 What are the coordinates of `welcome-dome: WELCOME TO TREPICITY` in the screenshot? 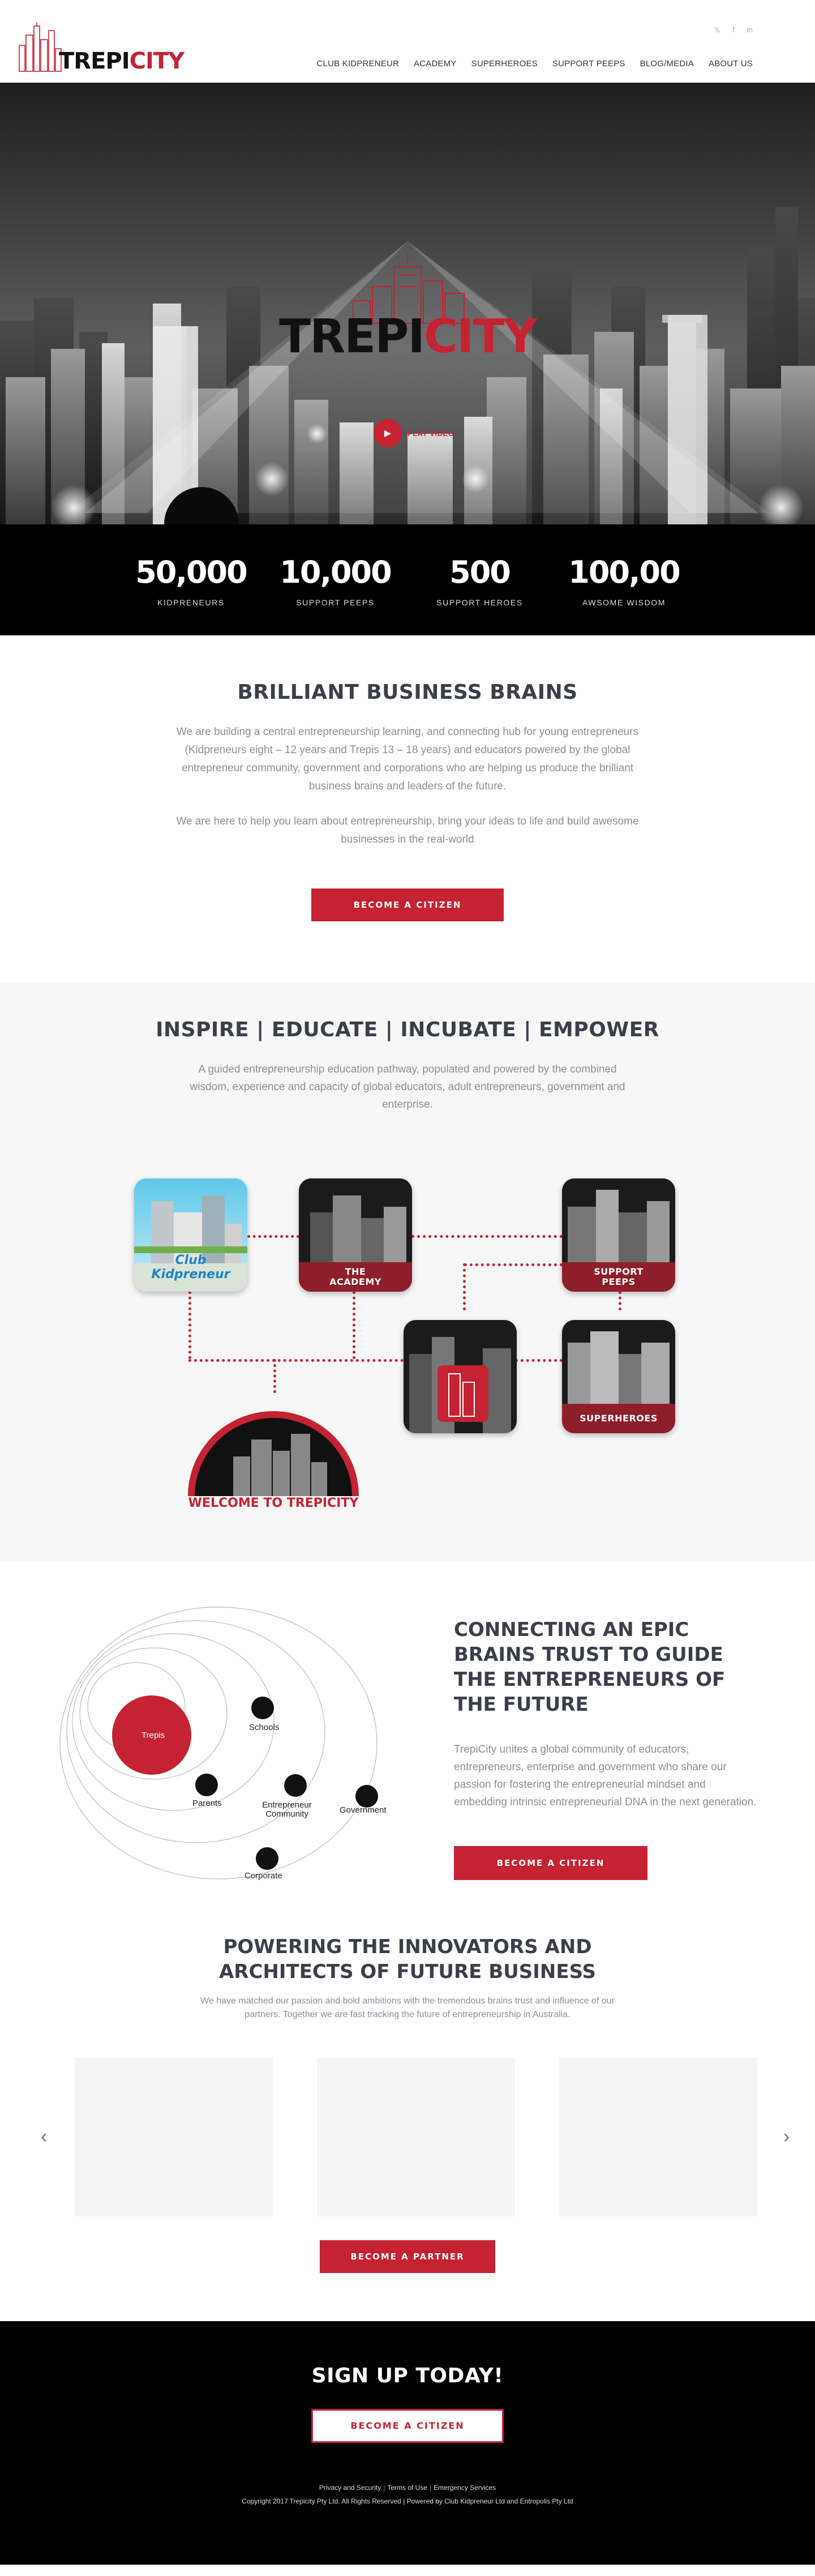 It's located at (273, 1461).